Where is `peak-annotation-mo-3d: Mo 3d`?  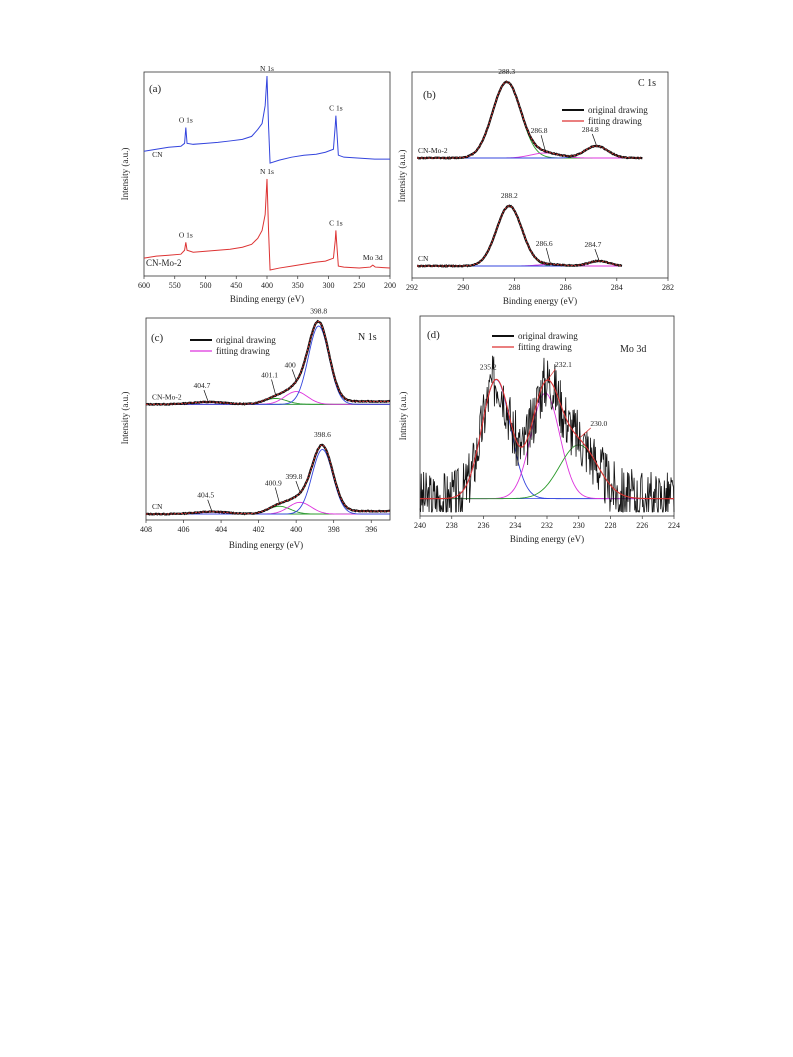
peak-annotation-mo-3d: Mo 3d is located at coordinates (373, 257).